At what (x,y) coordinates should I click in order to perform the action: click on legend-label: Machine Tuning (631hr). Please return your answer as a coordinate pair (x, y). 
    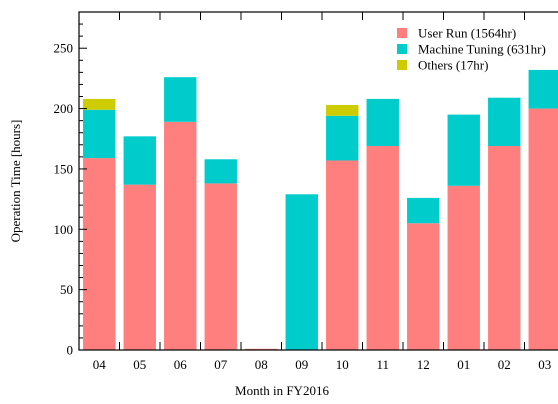
    Looking at the image, I should click on (482, 49).